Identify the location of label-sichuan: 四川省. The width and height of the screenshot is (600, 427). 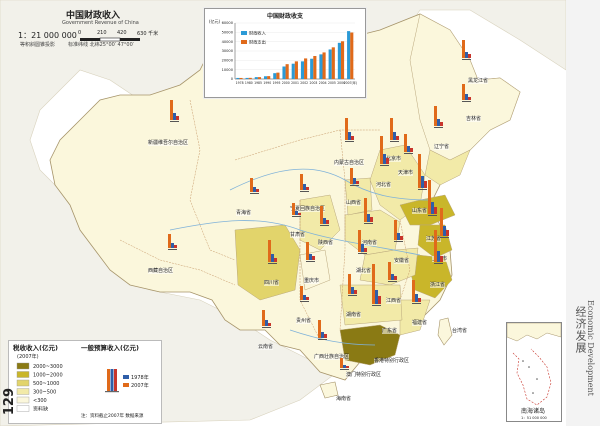
(272, 283).